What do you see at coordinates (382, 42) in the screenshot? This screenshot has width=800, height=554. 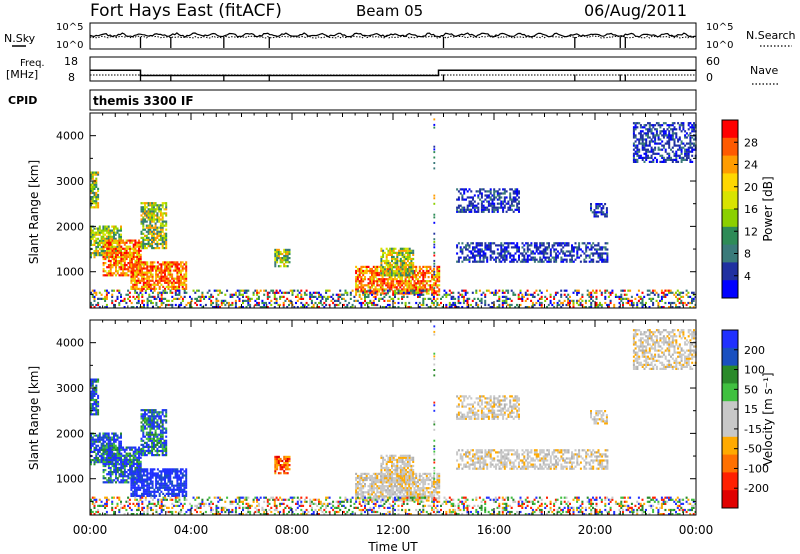 I see `noise-spikes` at bounding box center [382, 42].